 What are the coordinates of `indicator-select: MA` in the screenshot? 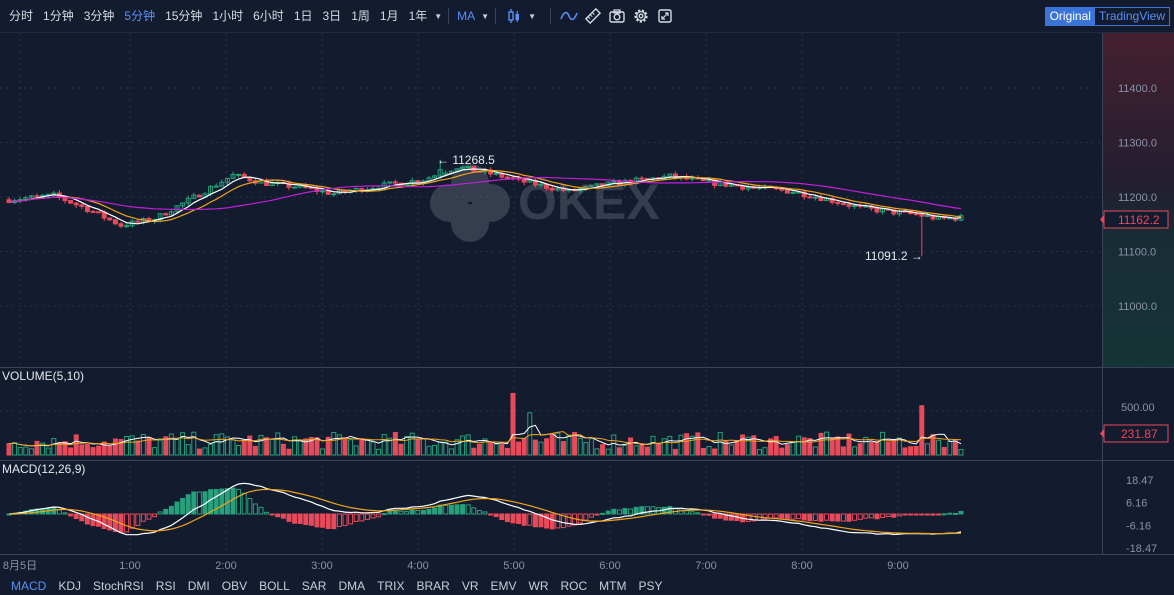 It's located at (466, 15).